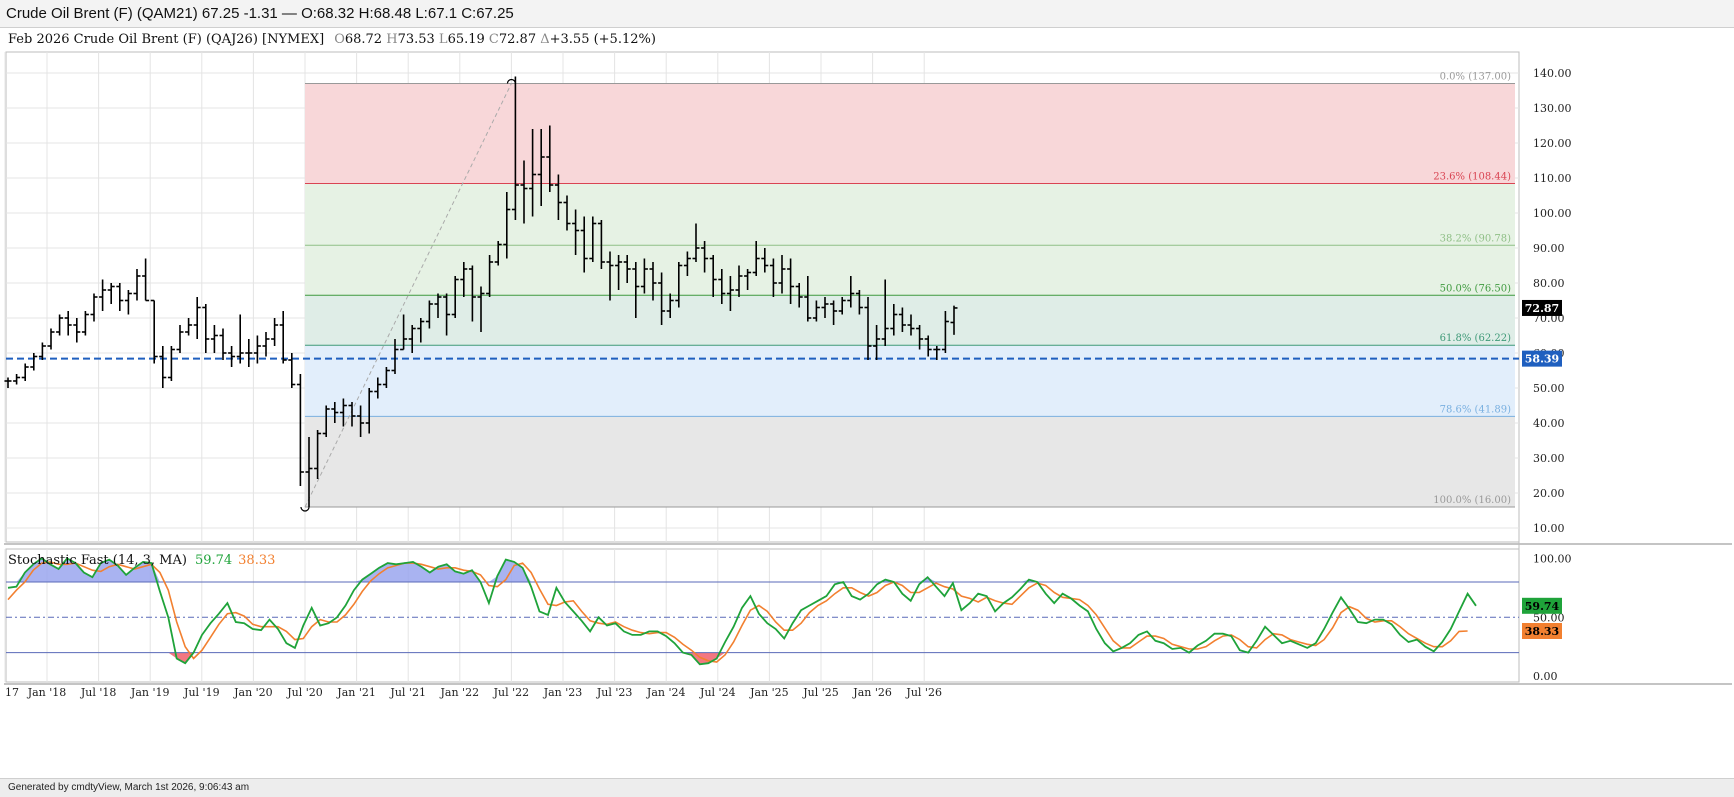  I want to click on stochastic-panel, so click(762, 611).